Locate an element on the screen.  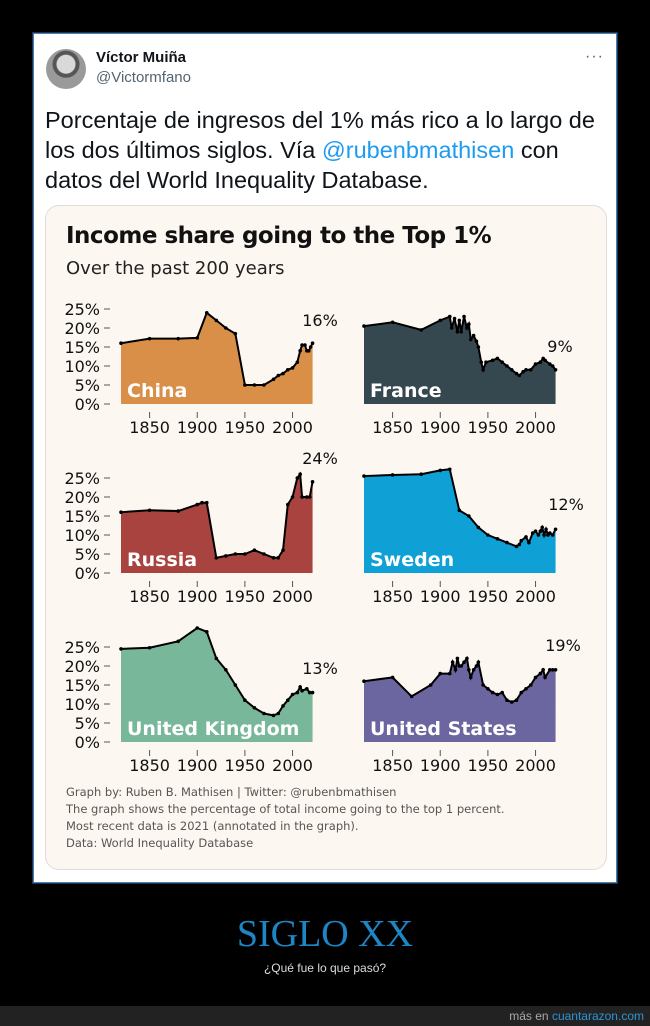
panel-label: United Kingdom is located at coordinates (213, 729).